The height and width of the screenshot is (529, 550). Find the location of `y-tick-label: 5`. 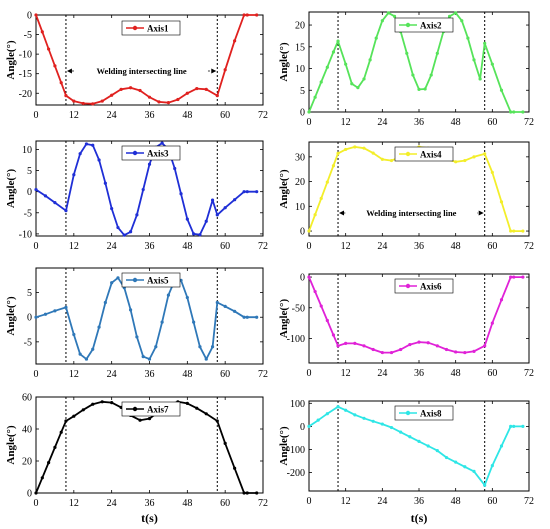

y-tick-label: 5 is located at coordinates (29, 171).